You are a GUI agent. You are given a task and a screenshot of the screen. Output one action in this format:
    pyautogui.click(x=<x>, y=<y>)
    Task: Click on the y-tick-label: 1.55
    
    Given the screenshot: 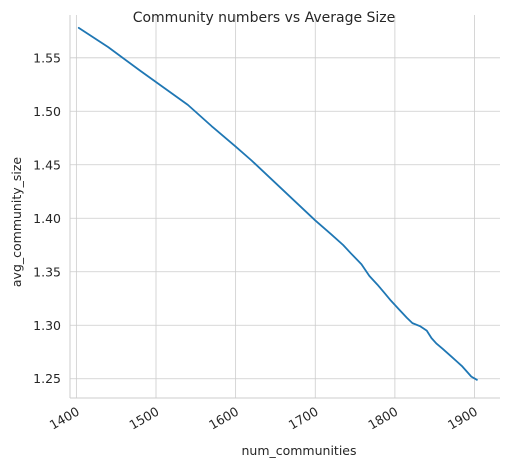 What is the action you would take?
    pyautogui.click(x=47, y=57)
    